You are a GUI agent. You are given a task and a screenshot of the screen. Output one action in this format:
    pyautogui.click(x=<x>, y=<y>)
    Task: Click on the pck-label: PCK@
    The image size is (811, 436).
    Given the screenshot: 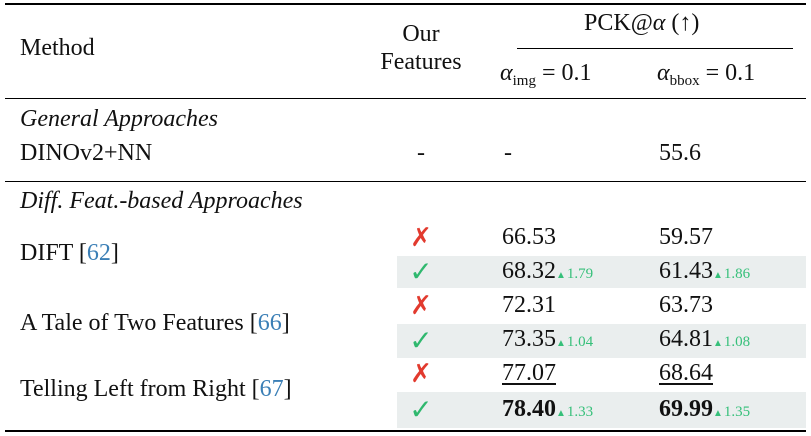 What is the action you would take?
    pyautogui.click(x=618, y=23)
    